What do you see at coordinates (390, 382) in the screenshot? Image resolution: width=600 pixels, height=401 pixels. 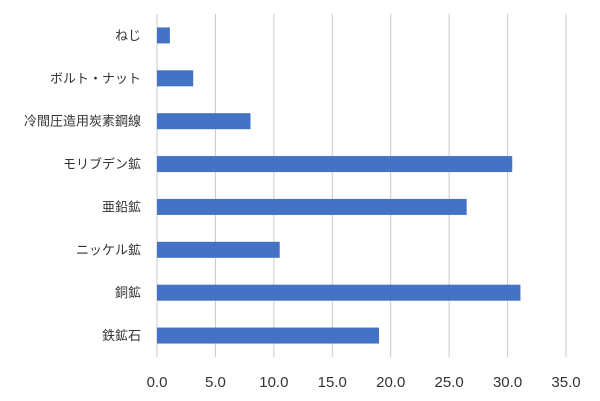 I see `x-tick-label: 20.0` at bounding box center [390, 382].